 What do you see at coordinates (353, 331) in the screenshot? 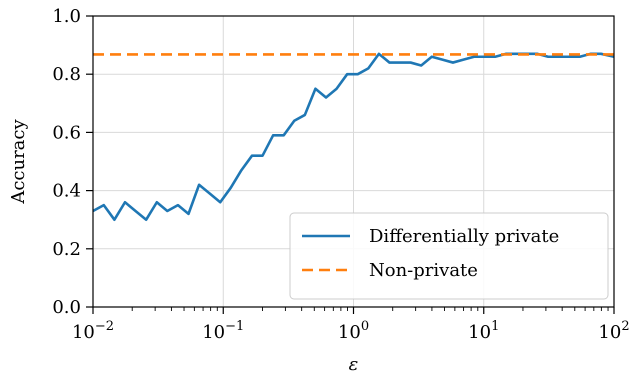
I see `x-tick-label: 10⁰` at bounding box center [353, 331].